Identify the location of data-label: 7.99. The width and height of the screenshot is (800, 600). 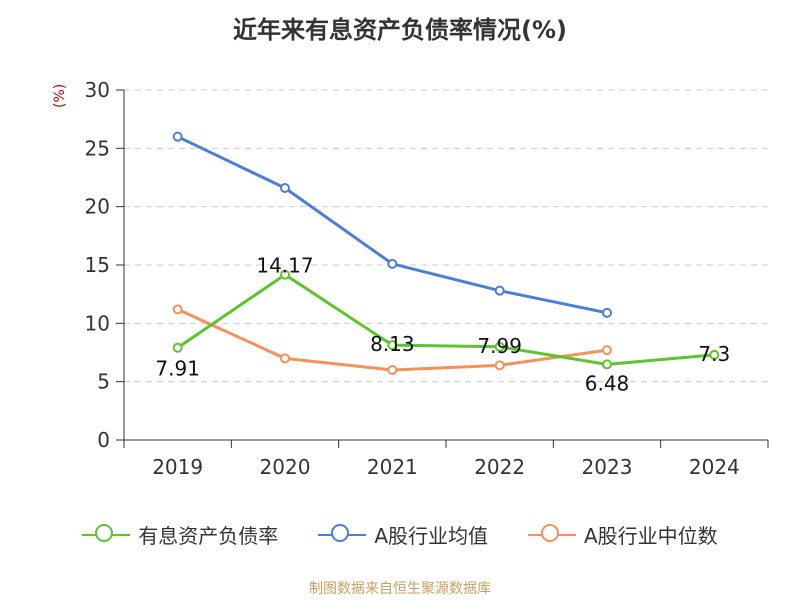
(499, 346).